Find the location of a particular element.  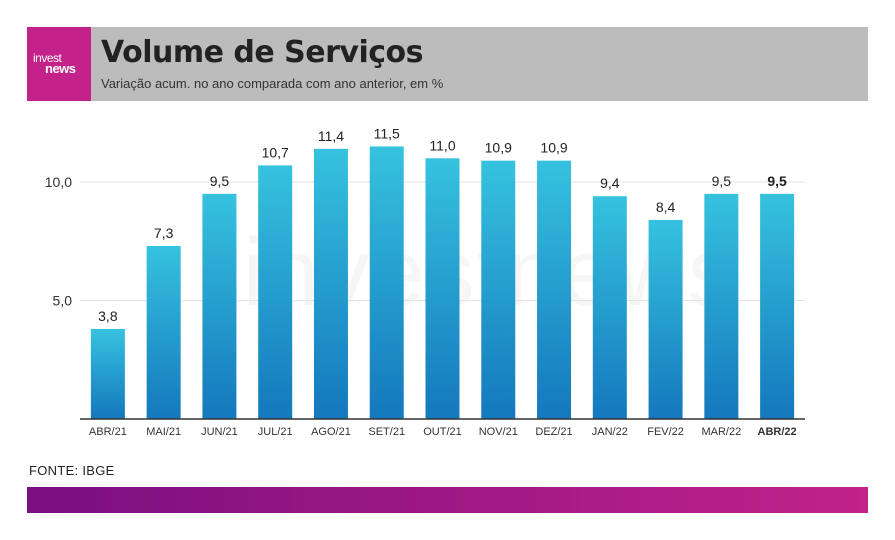

x-tick-label: ABR/21 is located at coordinates (108, 432).